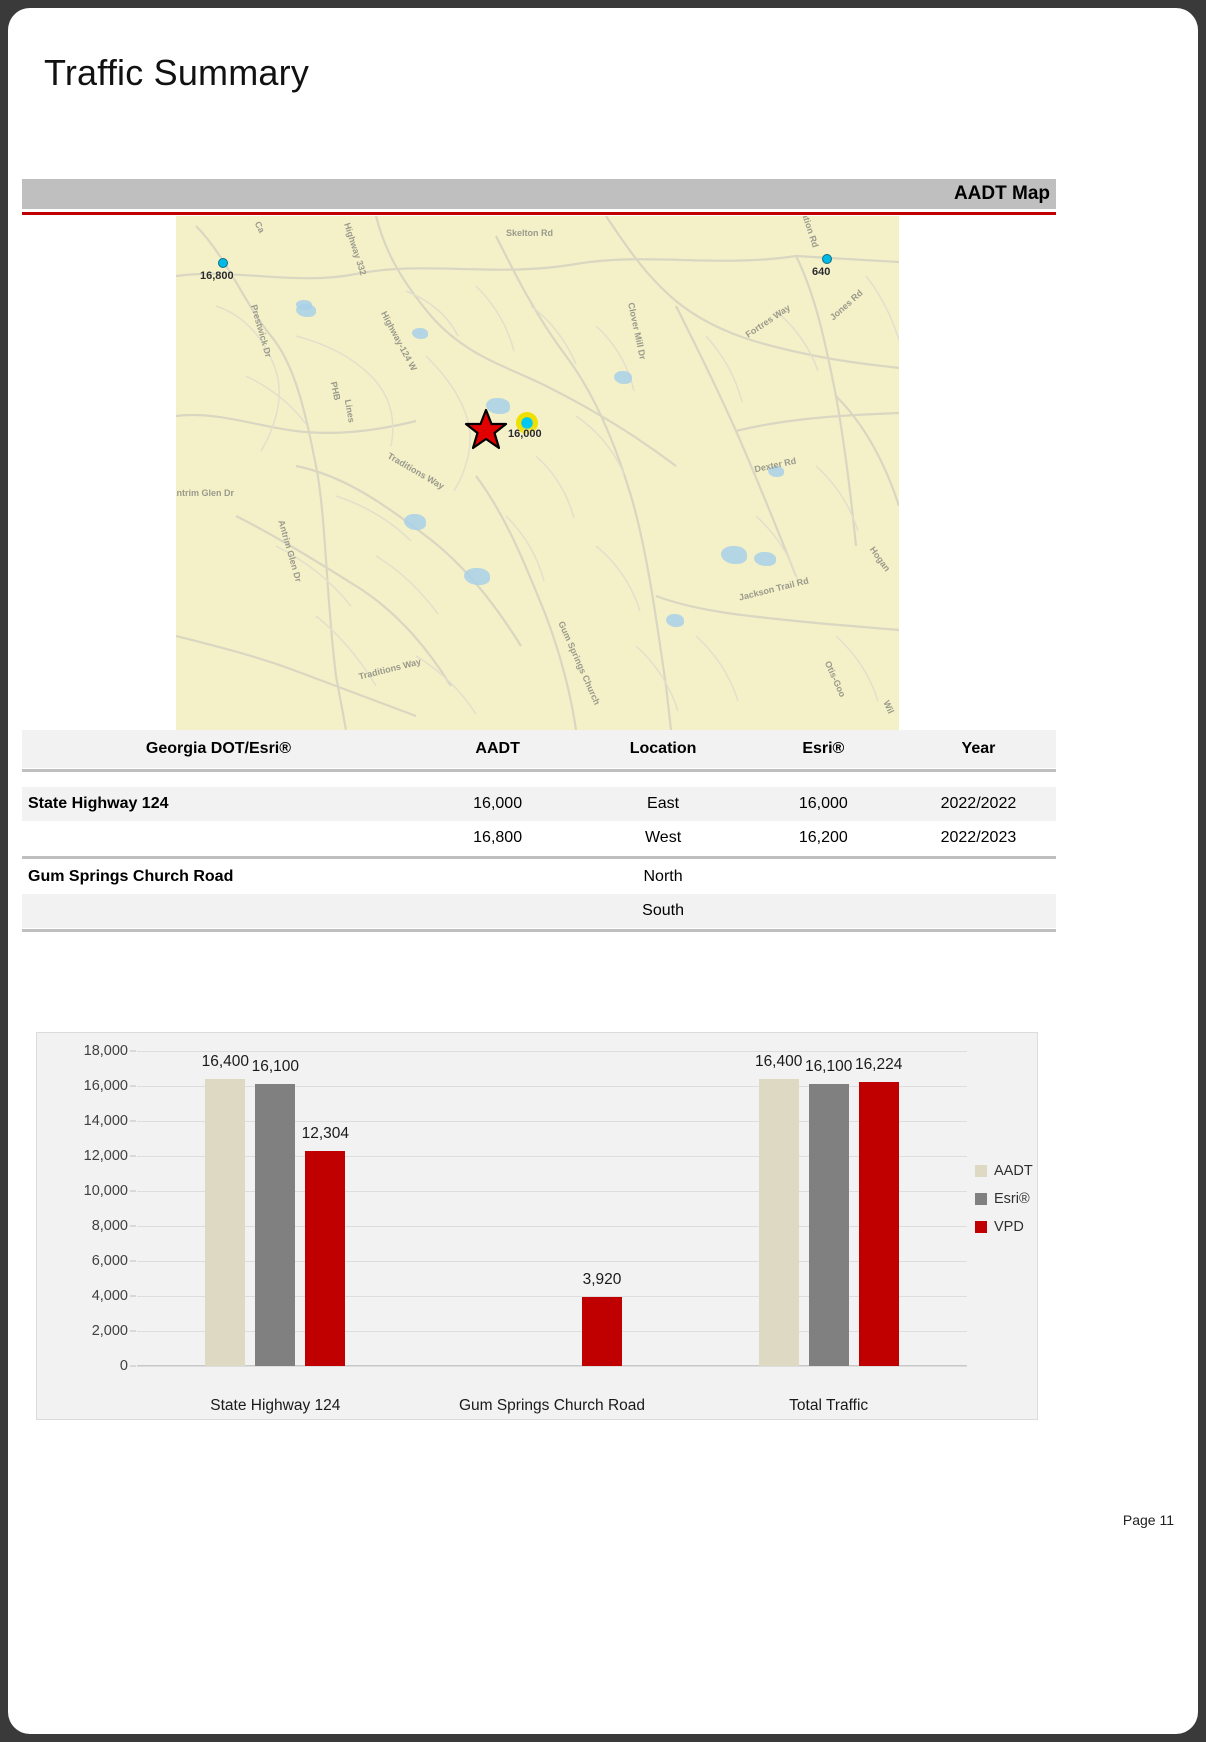  Describe the element at coordinates (527, 423) in the screenshot. I see `aadt-site-dot-marker` at that location.